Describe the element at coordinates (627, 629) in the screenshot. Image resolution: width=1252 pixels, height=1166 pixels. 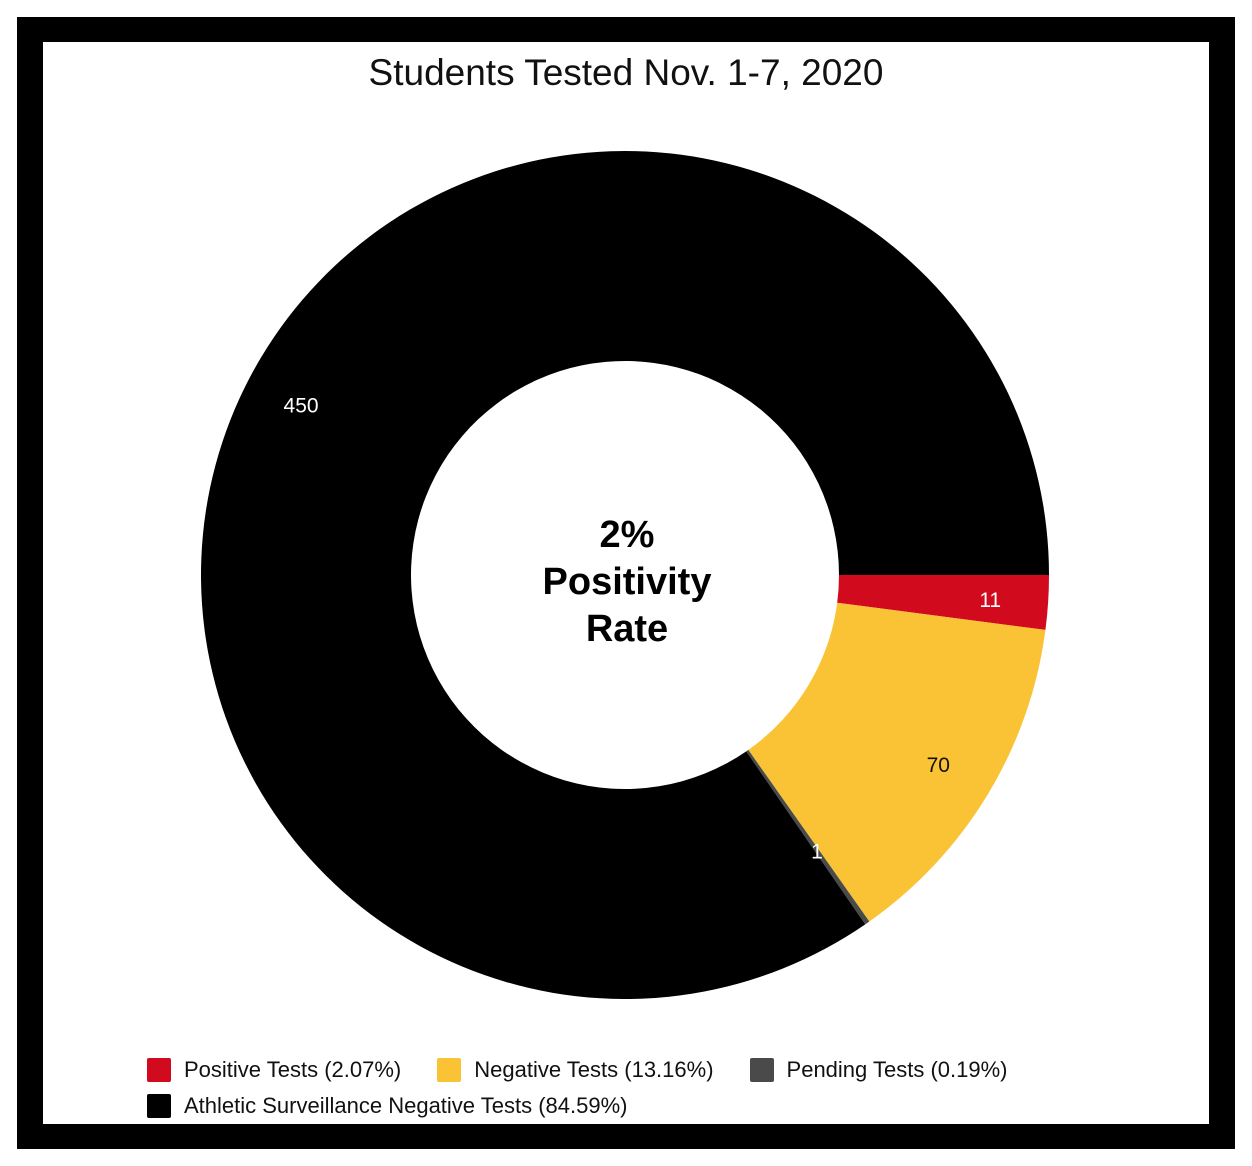
I see `positivity-rate-label: Rate` at that location.